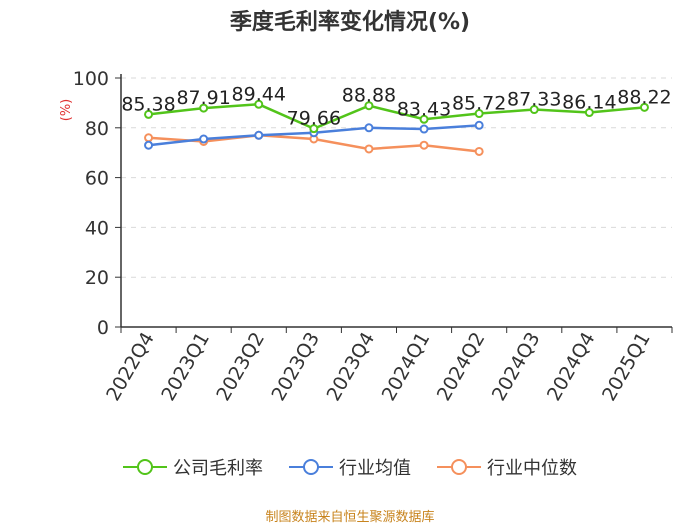  I want to click on data-label: 88.88, so click(369, 96).